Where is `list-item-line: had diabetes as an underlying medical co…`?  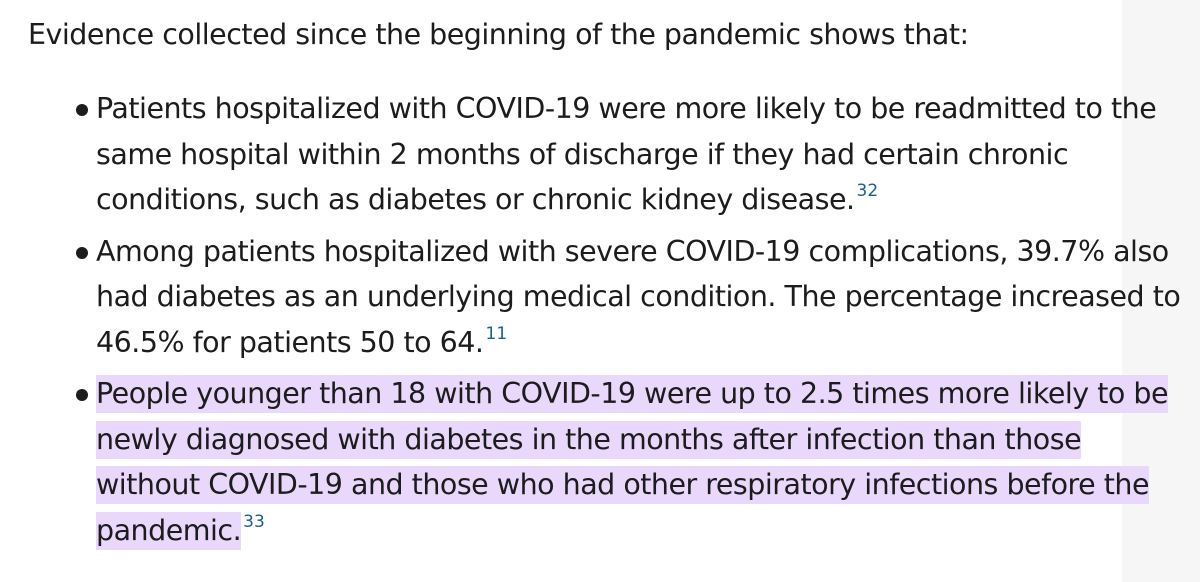
list-item-line: had diabetes as an underlying medical co… is located at coordinates (638, 296).